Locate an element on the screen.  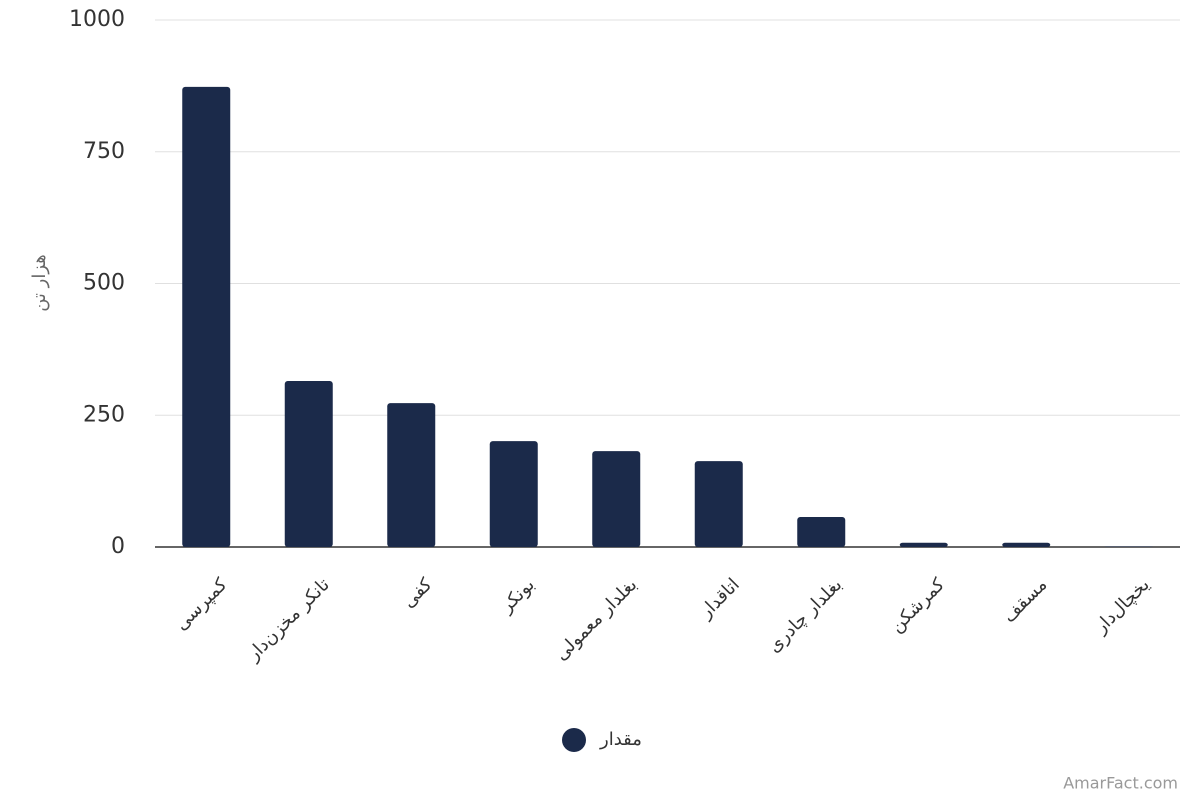
watermark: AmarFact.com is located at coordinates (1120, 783).